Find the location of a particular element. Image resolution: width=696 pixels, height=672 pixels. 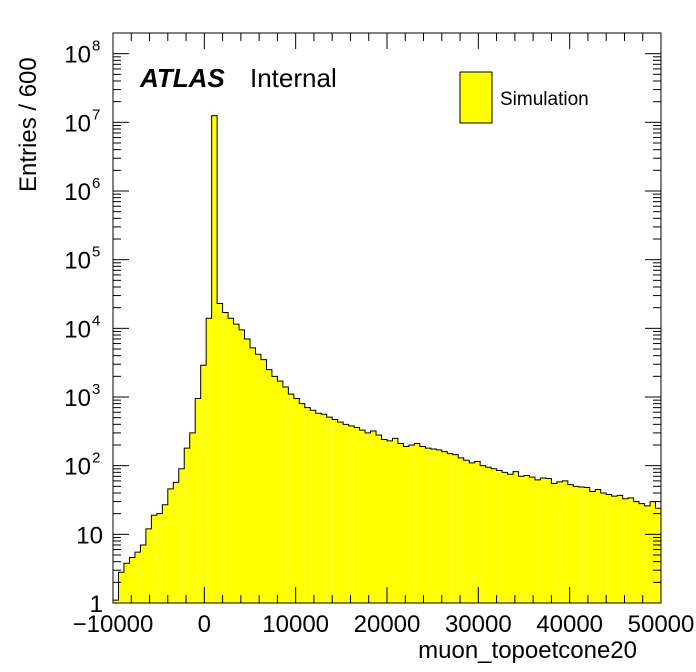

x-tick-label: −10000 is located at coordinates (113, 624).